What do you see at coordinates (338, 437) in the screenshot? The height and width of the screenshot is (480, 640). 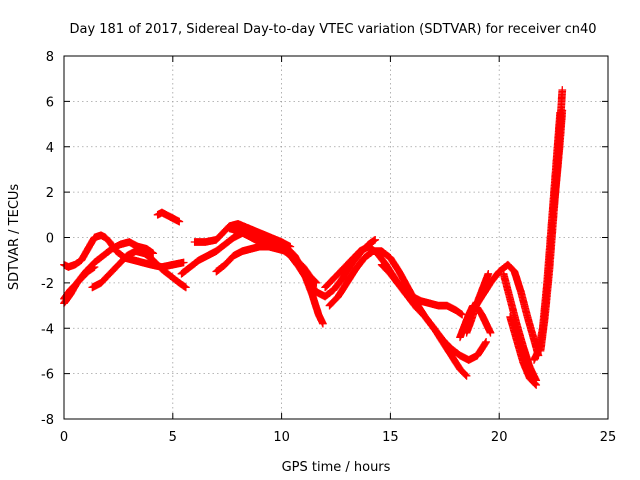 I see `x-tick-labels: 0 5 10 15 20 25` at bounding box center [338, 437].